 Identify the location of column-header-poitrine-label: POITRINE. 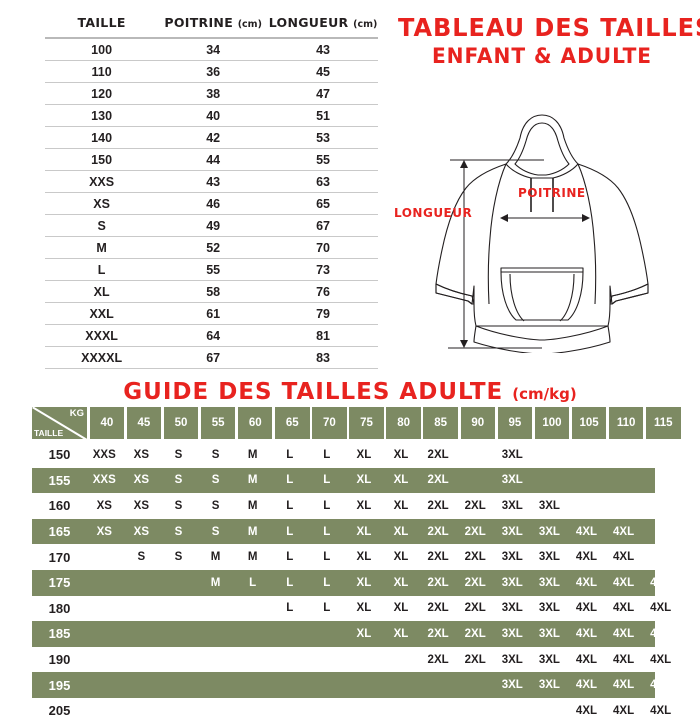
(199, 22).